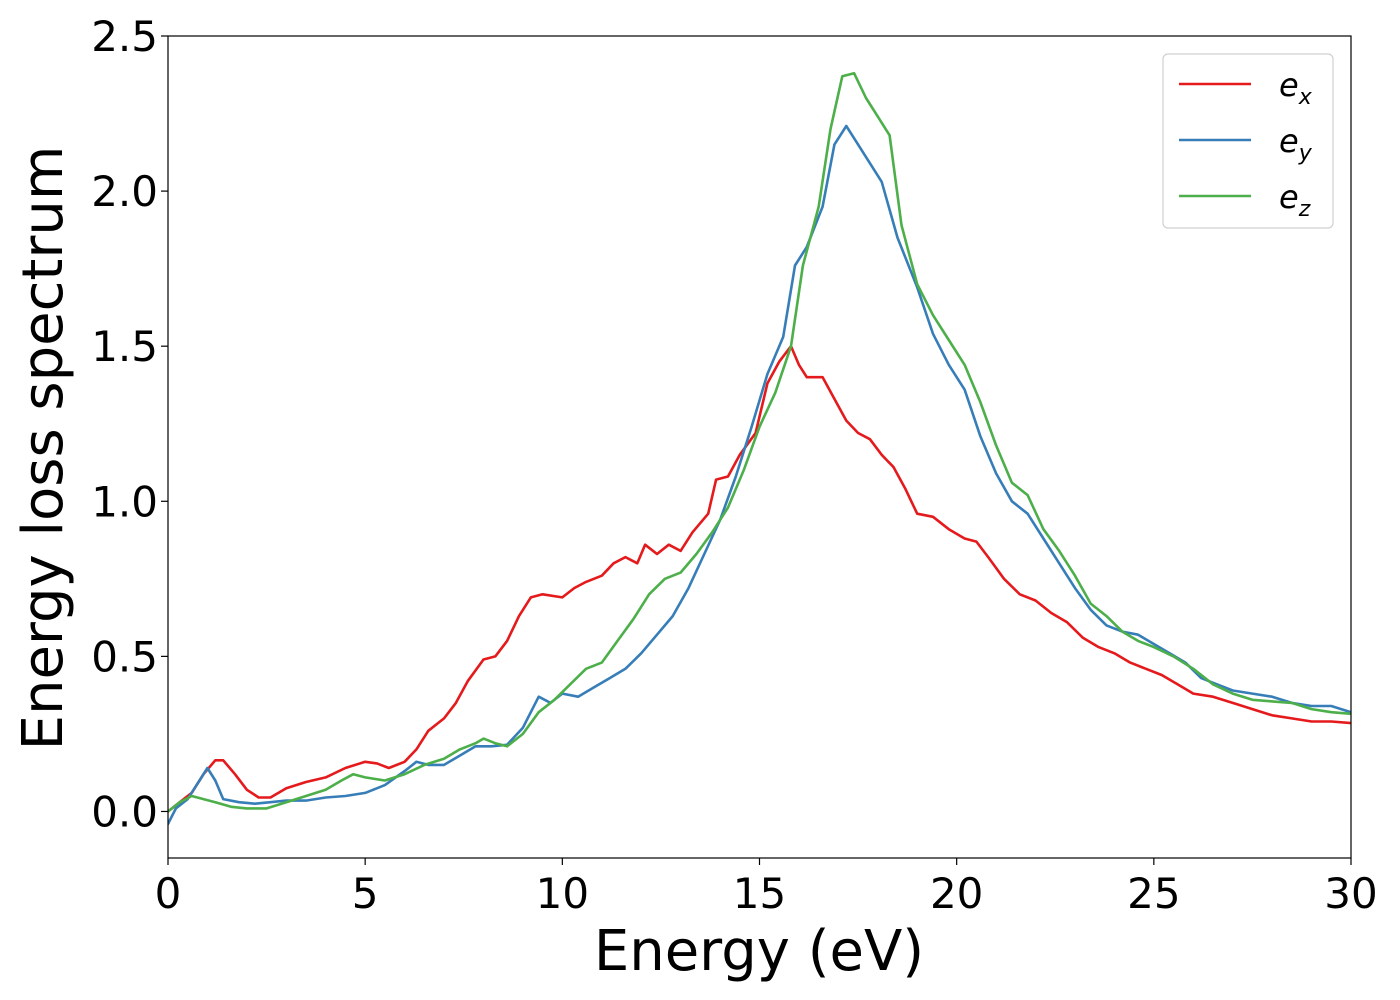 The image size is (1400, 1000). Describe the element at coordinates (1248, 141) in the screenshot. I see `legend: ex ey ez` at that location.